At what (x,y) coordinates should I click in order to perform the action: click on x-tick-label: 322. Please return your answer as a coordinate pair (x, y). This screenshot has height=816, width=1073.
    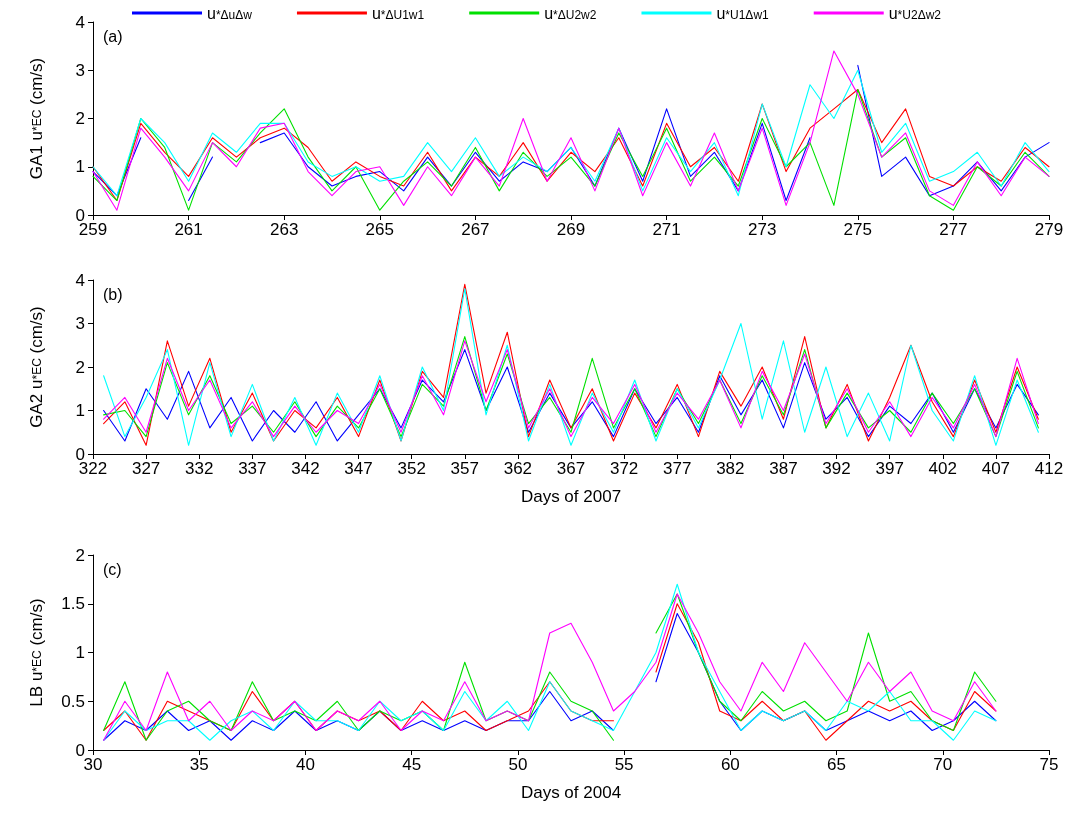
    Looking at the image, I should click on (93, 468).